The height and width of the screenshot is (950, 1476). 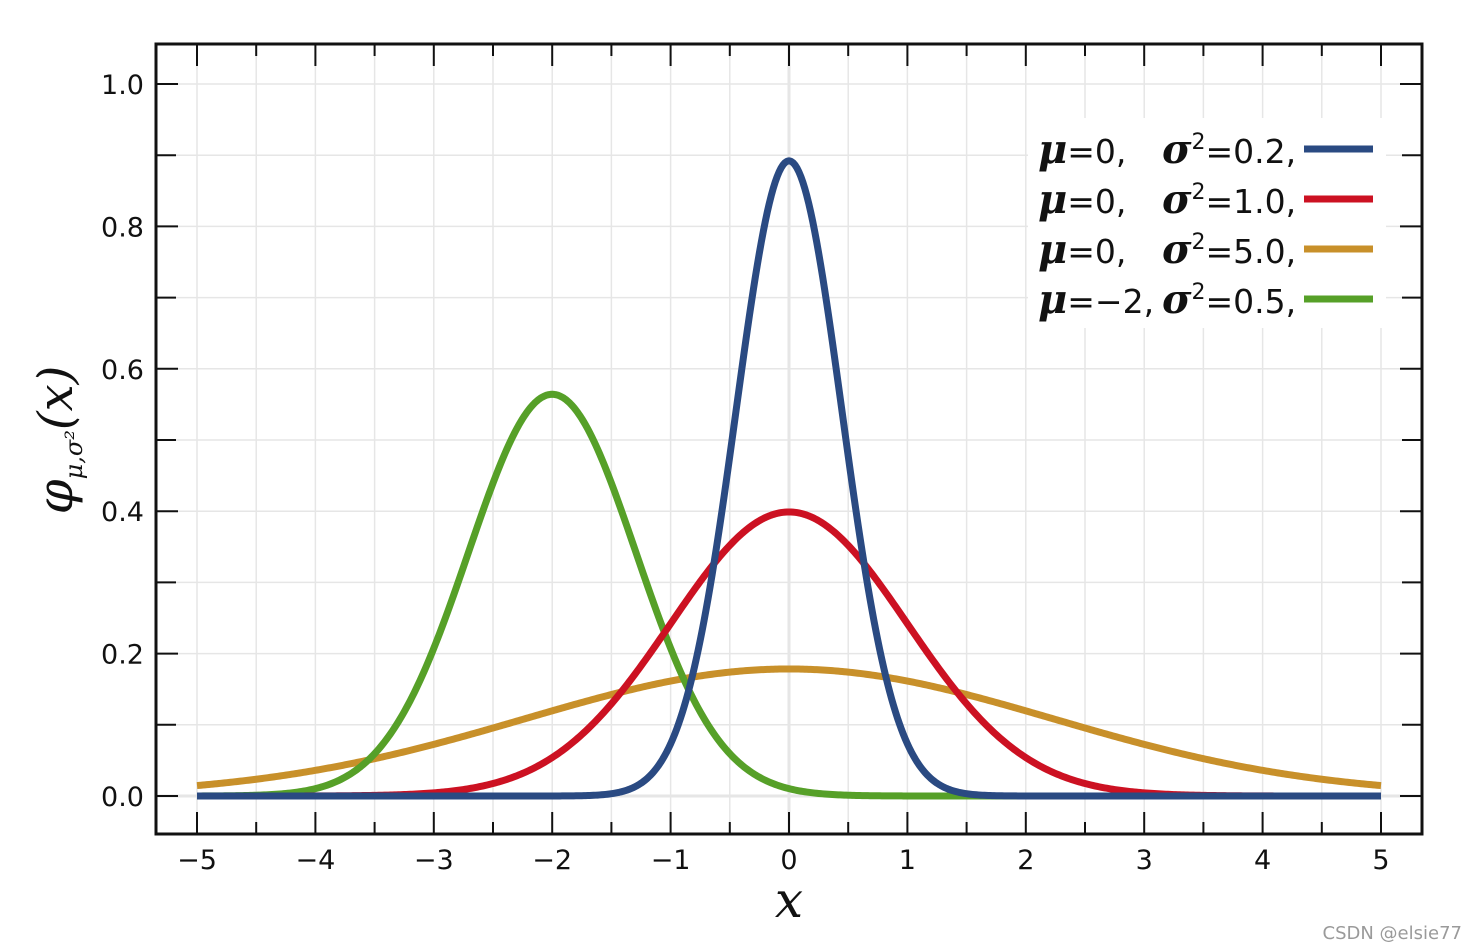 What do you see at coordinates (122, 227) in the screenshot?
I see `y-tick-label: 0.8` at bounding box center [122, 227].